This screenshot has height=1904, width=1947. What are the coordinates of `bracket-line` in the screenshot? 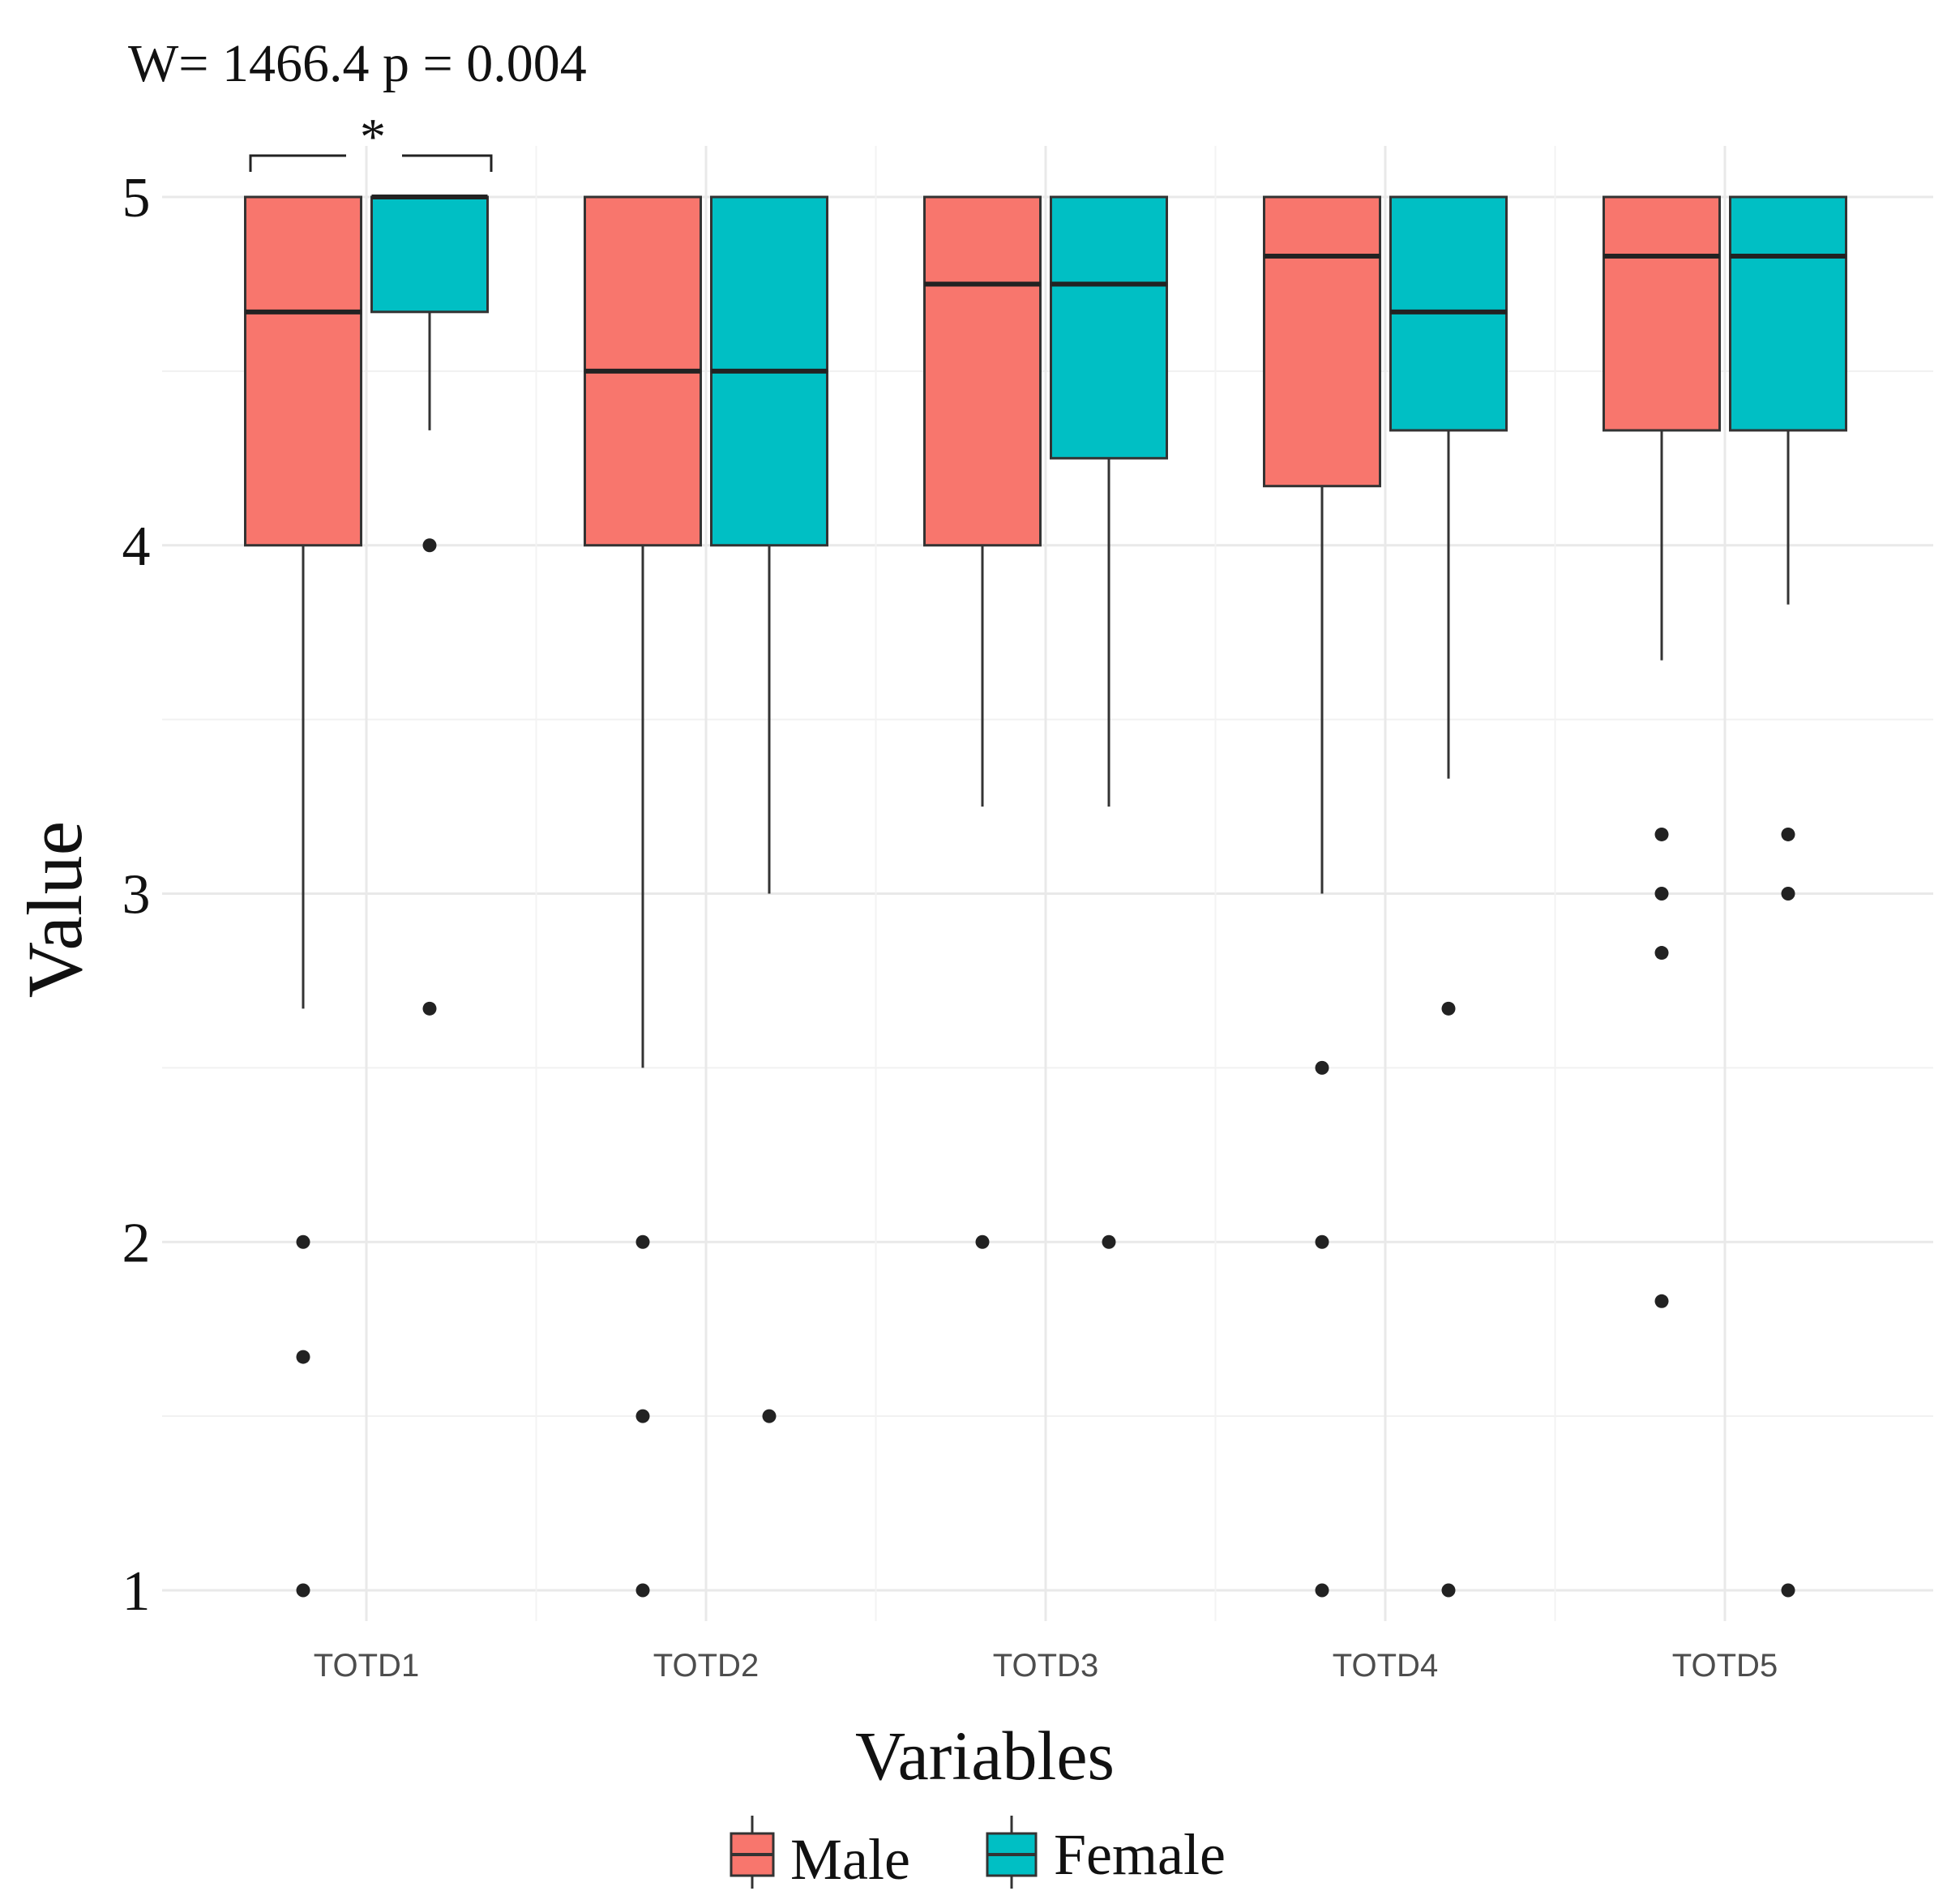 It's located at (371, 163).